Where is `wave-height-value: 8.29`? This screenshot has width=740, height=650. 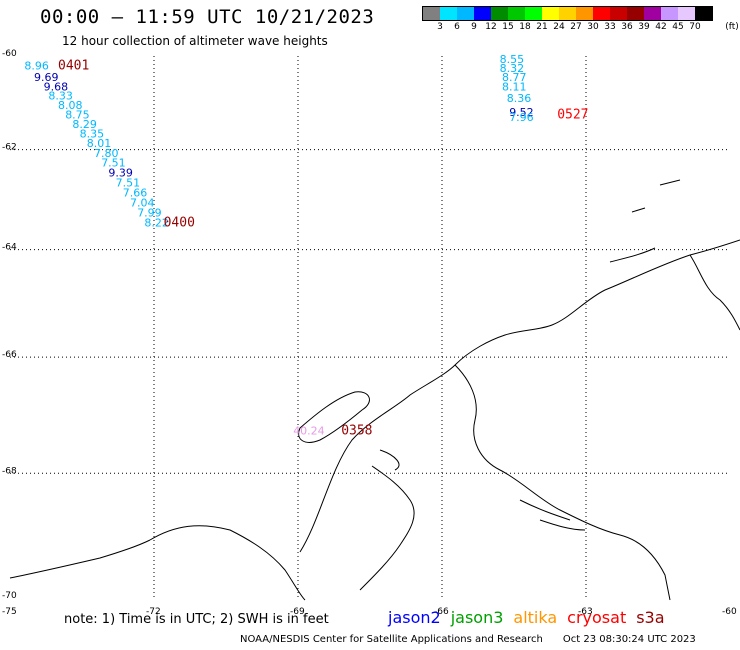
wave-height-value: 8.29 is located at coordinates (84, 124).